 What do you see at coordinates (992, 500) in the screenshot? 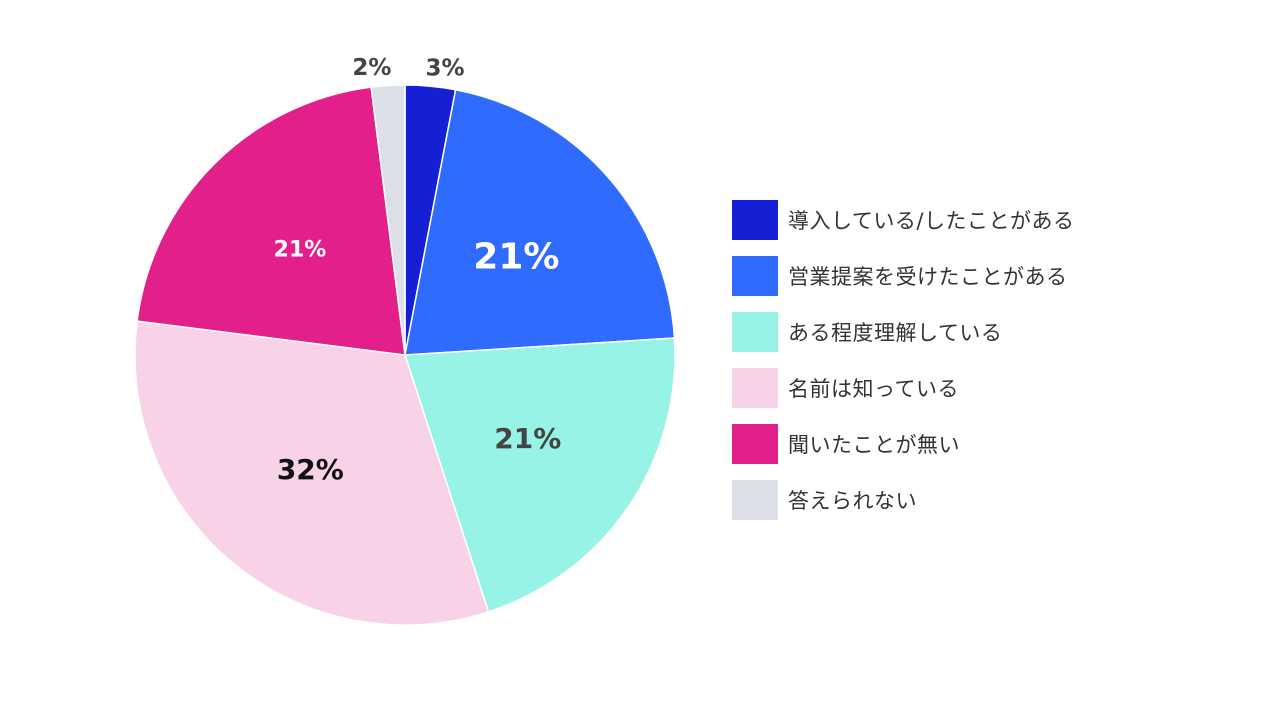
I see `legend-item: 答えられない` at bounding box center [992, 500].